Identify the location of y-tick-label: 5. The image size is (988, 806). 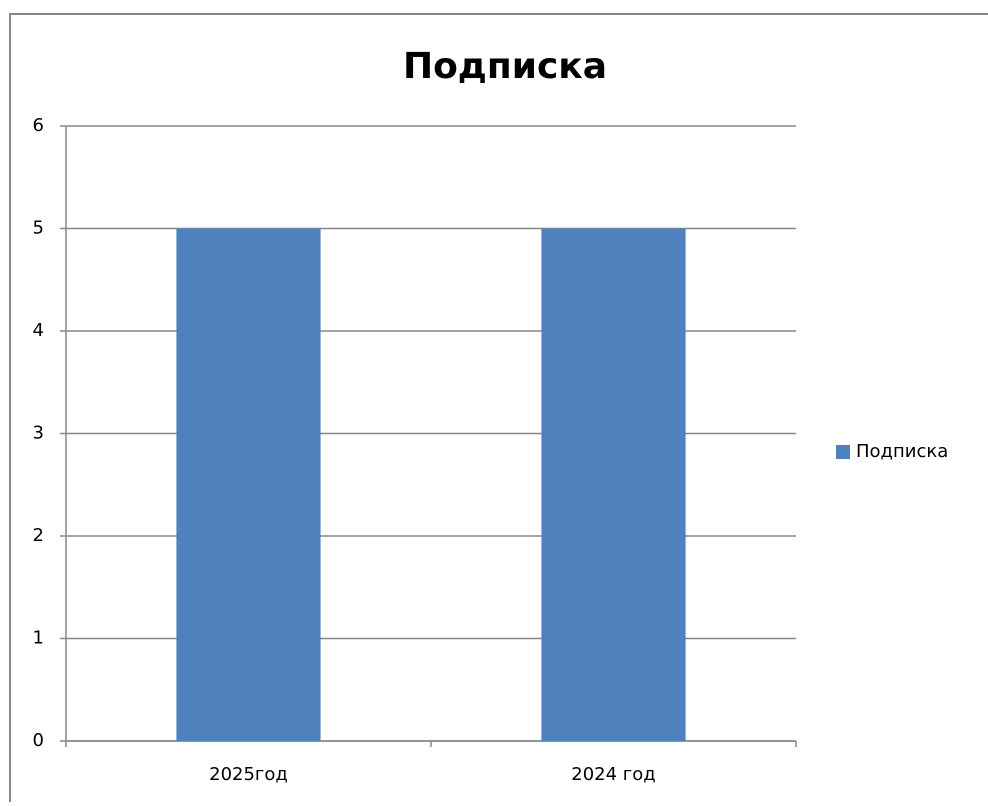
(38, 228).